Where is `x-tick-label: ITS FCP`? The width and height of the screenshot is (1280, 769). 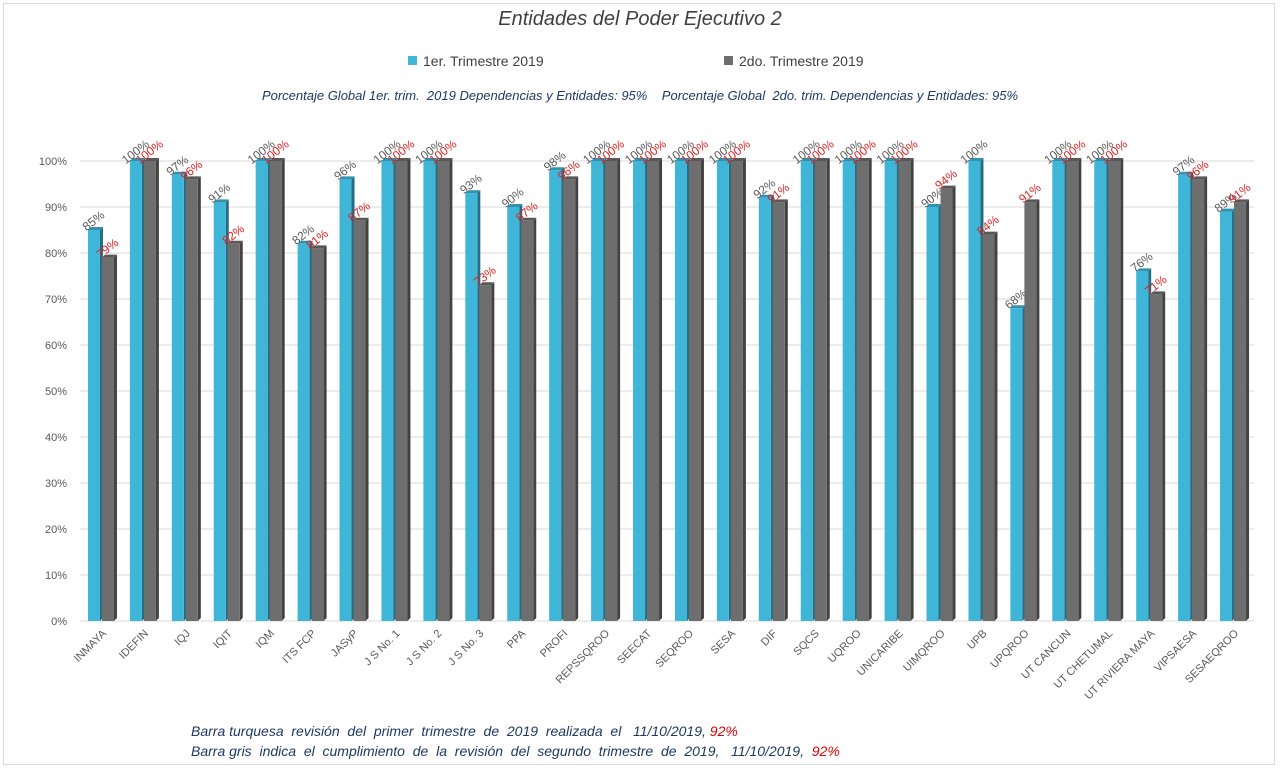
x-tick-label: ITS FCP is located at coordinates (299, 647).